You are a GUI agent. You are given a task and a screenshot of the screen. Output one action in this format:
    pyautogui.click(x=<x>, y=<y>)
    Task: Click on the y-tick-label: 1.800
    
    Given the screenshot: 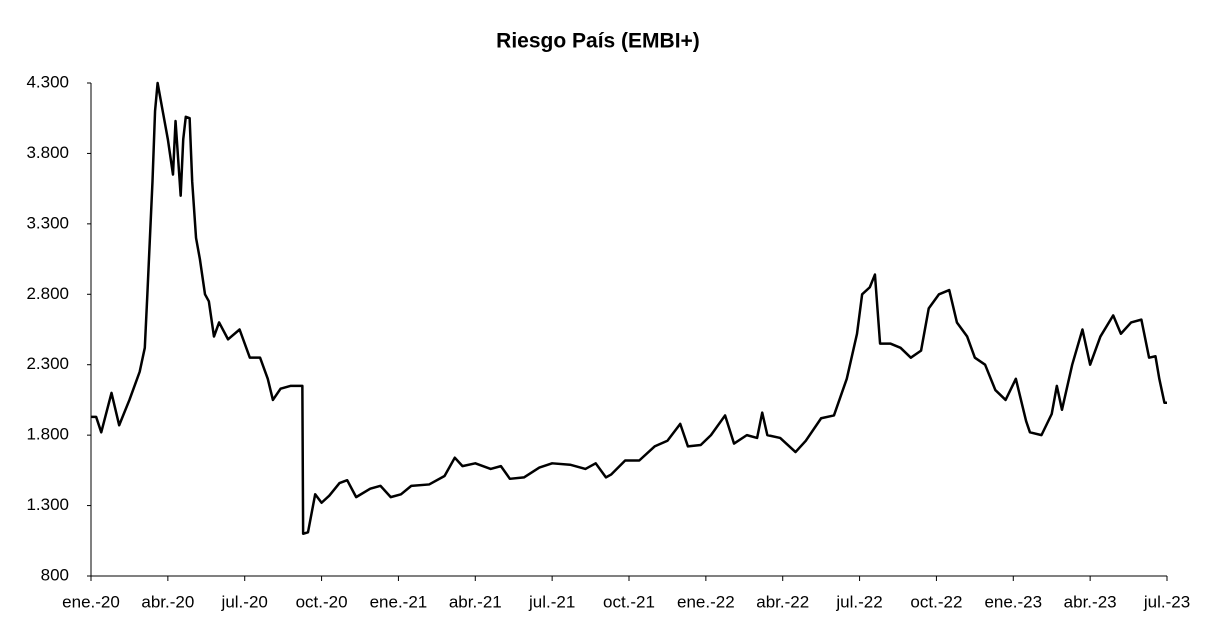 What is the action you would take?
    pyautogui.click(x=47, y=434)
    